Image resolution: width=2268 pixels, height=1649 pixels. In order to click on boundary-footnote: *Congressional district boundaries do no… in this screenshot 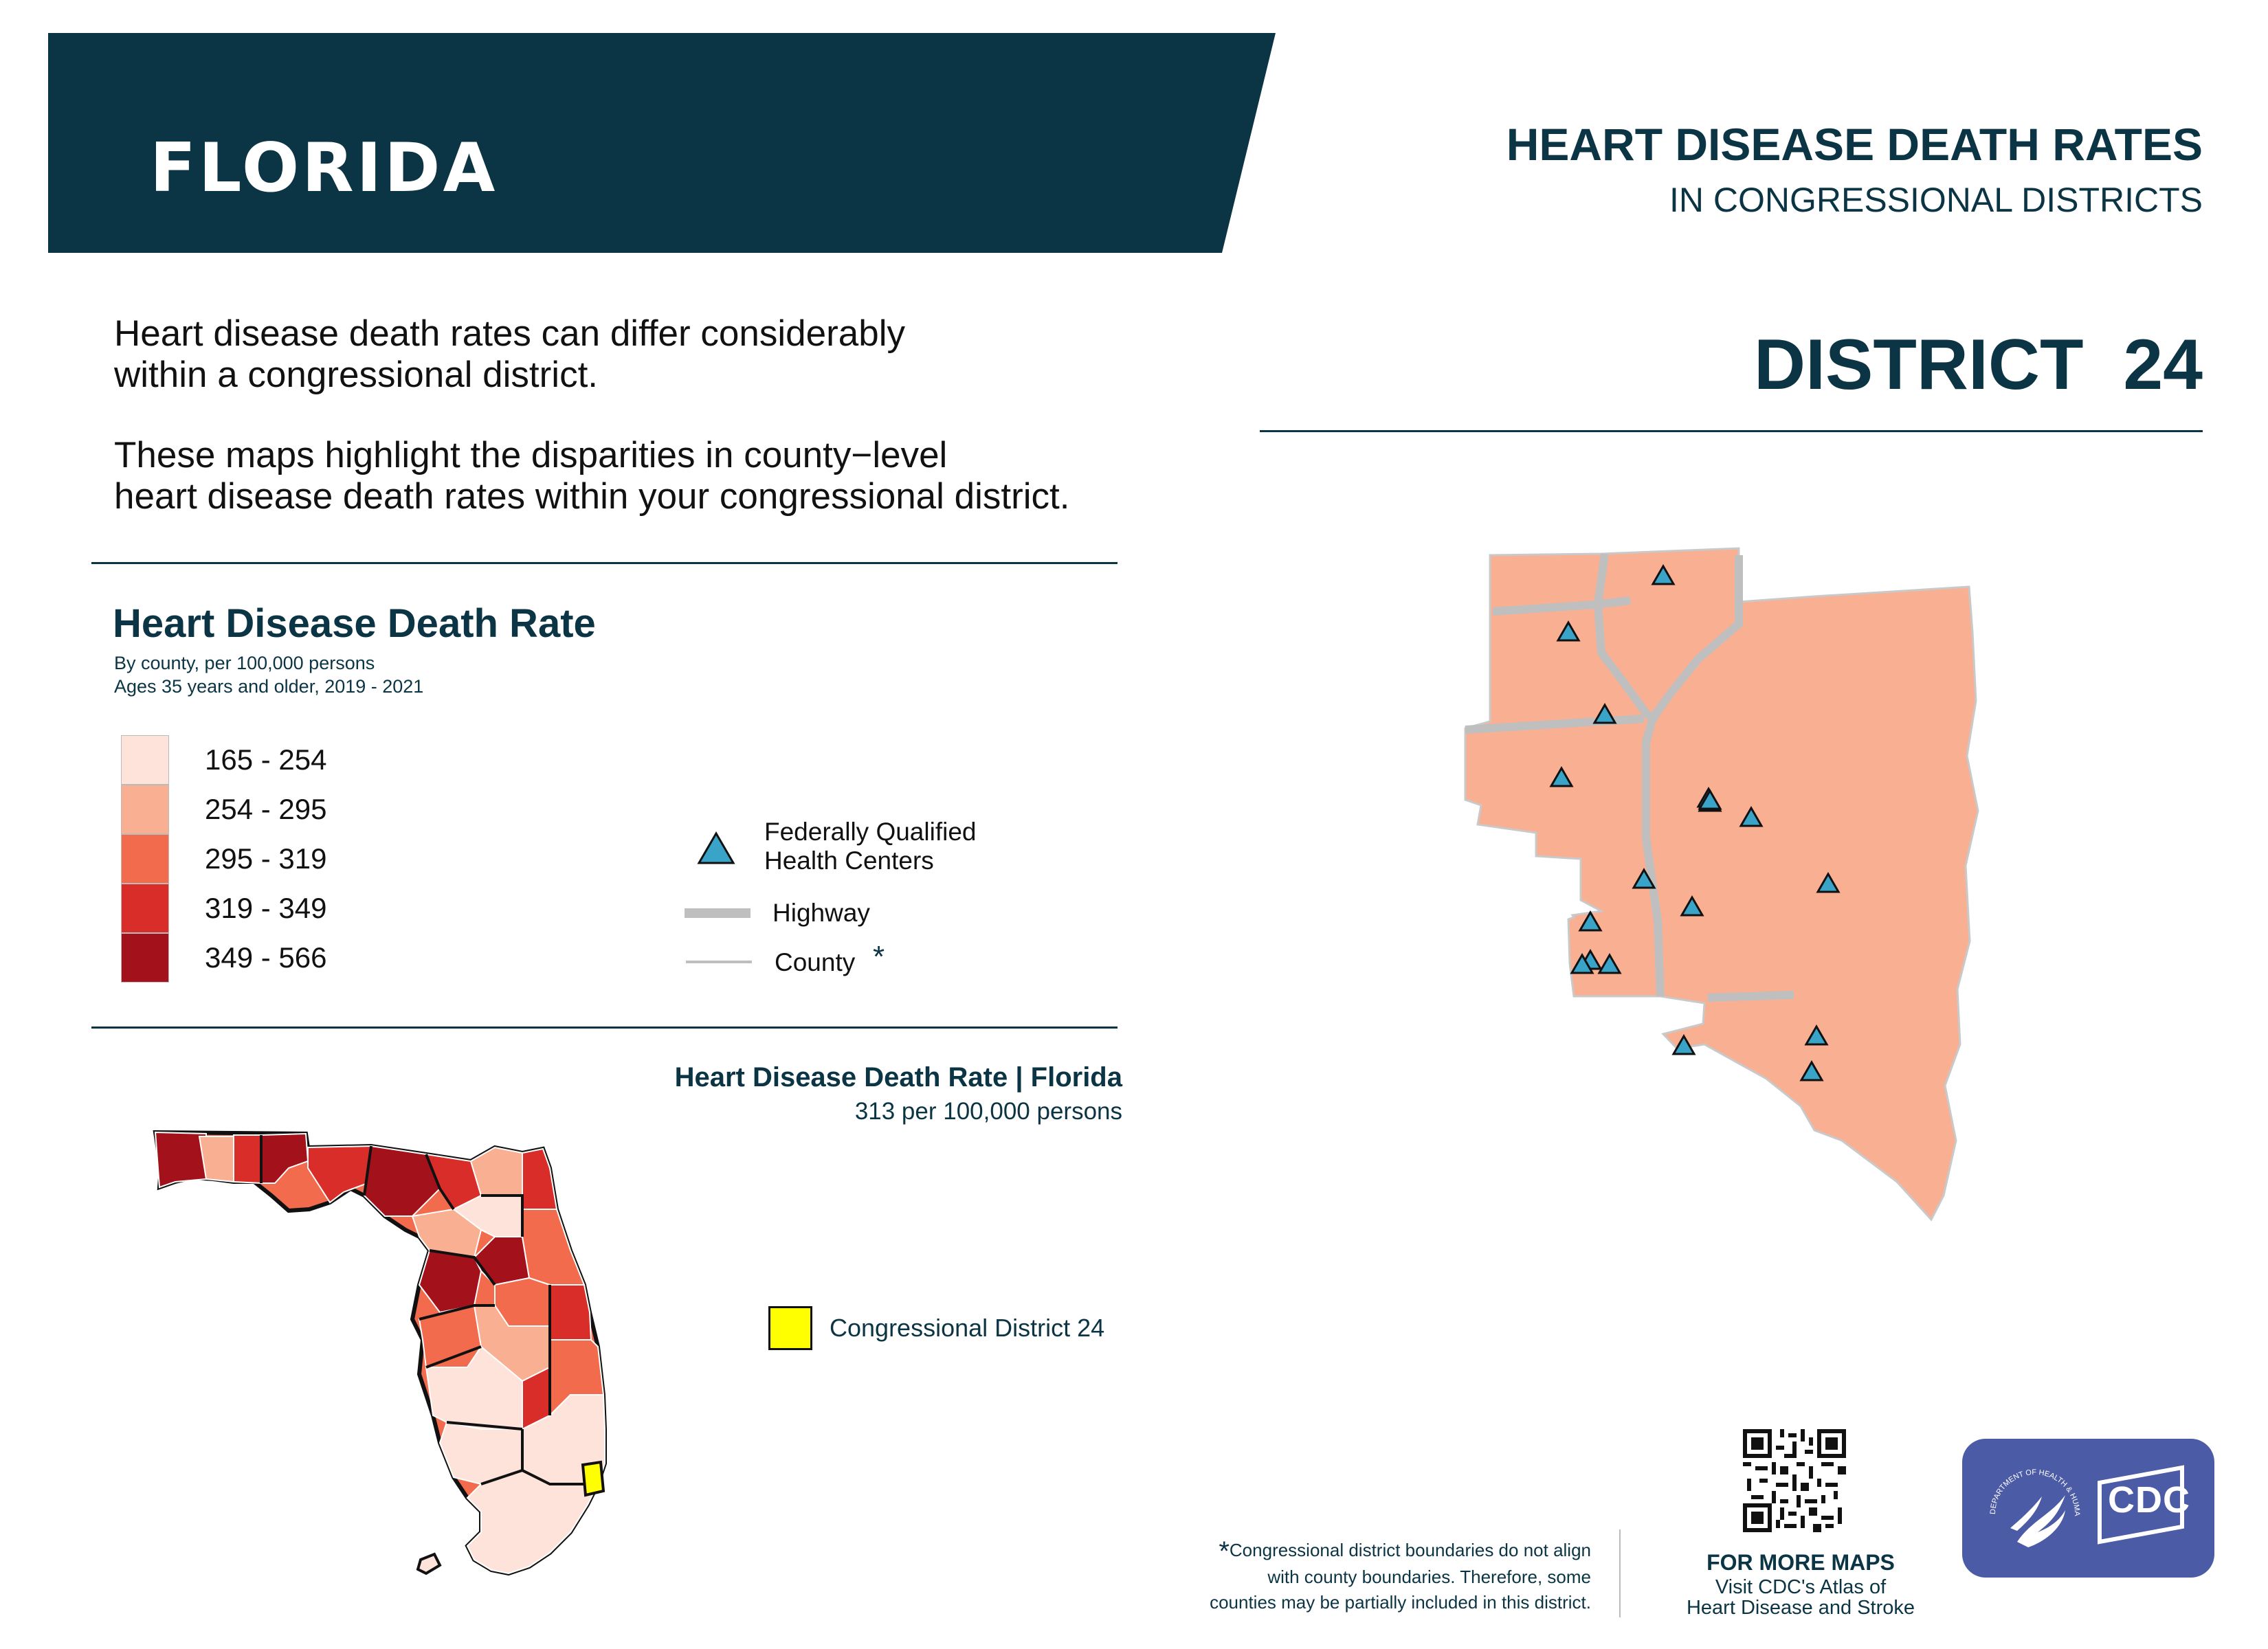, I will do `click(1400, 1576)`.